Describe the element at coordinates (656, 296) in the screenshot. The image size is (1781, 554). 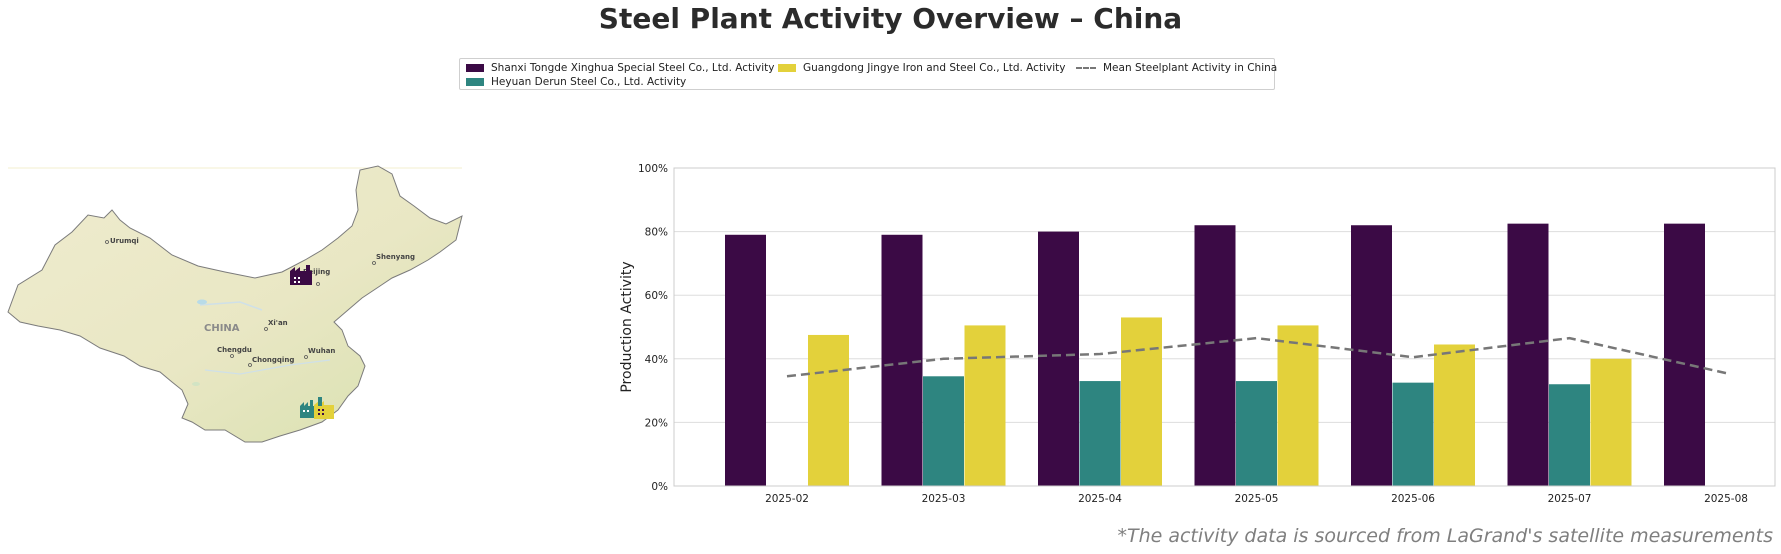
I see `y-tick-label: 60%` at that location.